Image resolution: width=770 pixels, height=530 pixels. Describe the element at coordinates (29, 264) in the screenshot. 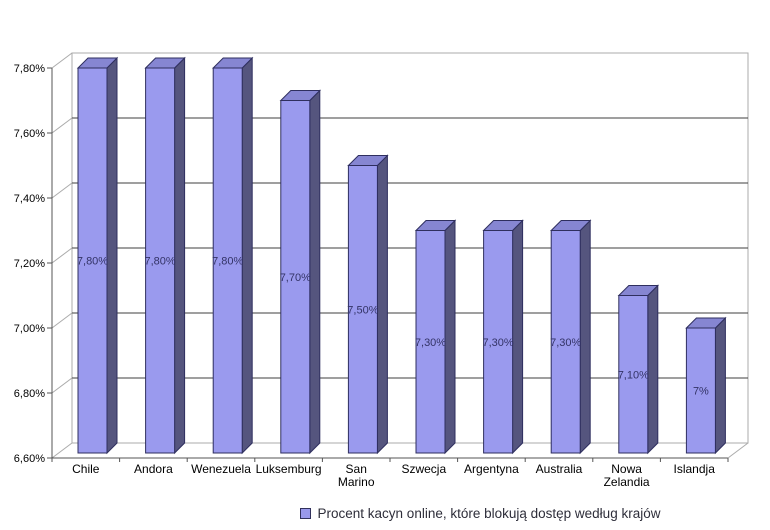

I see `y-axis-tick-label: 7,20%` at that location.